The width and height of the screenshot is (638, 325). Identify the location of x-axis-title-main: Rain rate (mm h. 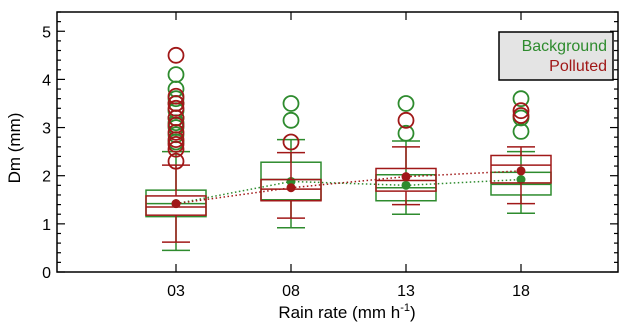
(339, 312).